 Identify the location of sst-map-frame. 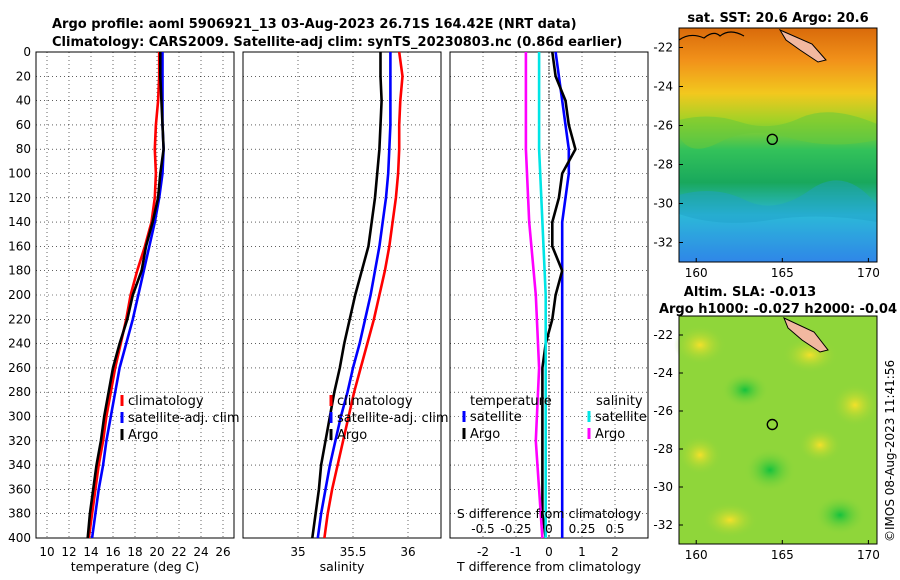
(778, 145).